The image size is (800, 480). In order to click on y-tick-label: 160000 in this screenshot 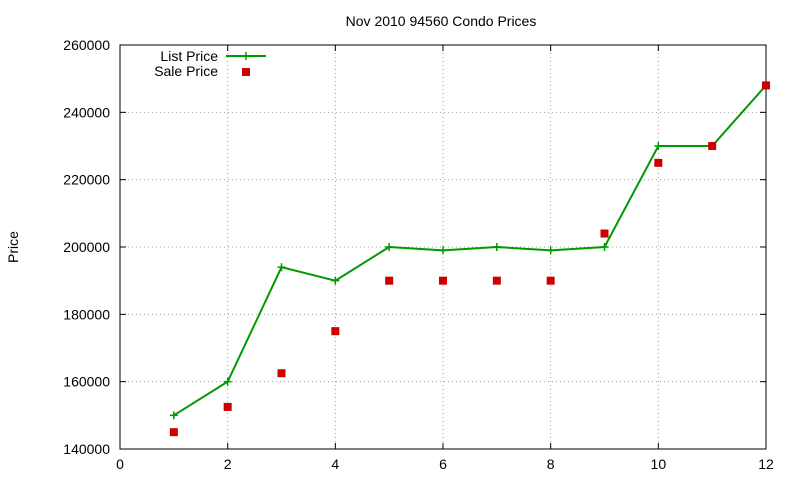, I will do `click(86, 382)`.